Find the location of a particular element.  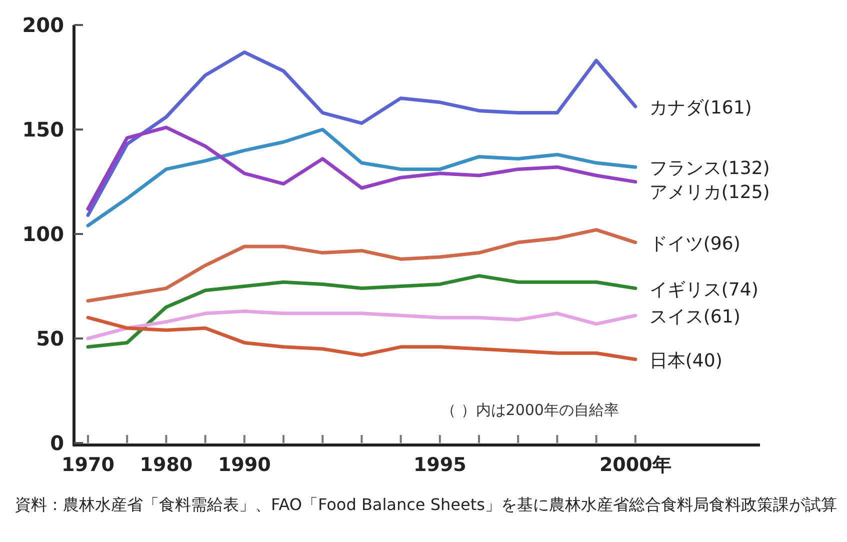

x-tick-label: 1995 is located at coordinates (439, 465).